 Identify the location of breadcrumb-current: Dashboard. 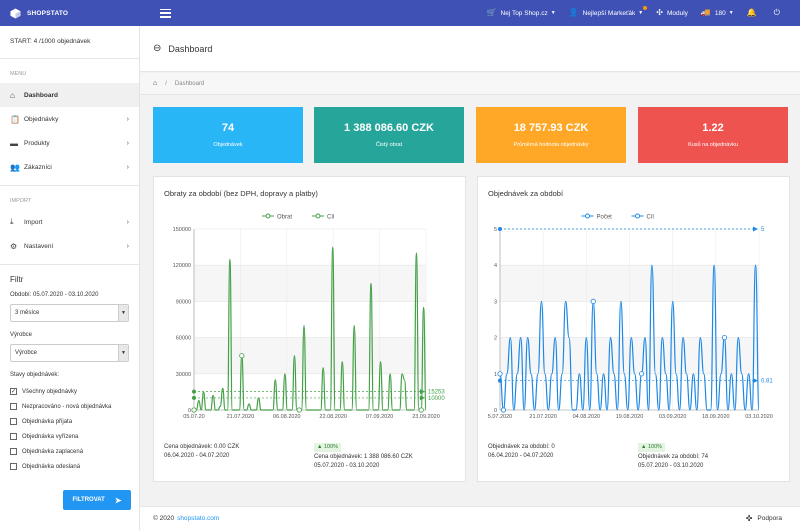
(189, 83).